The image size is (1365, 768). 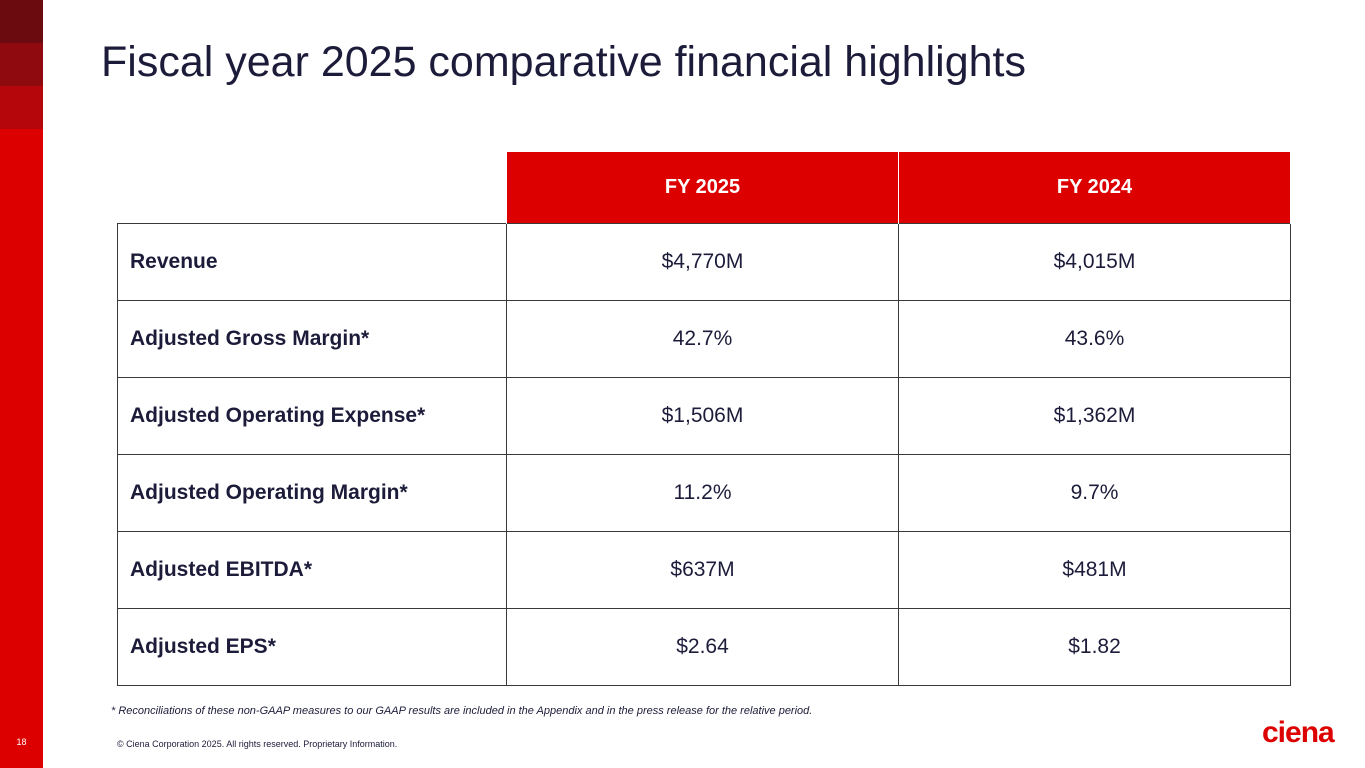 I want to click on value-fy2025: 42.7%, so click(x=702, y=338).